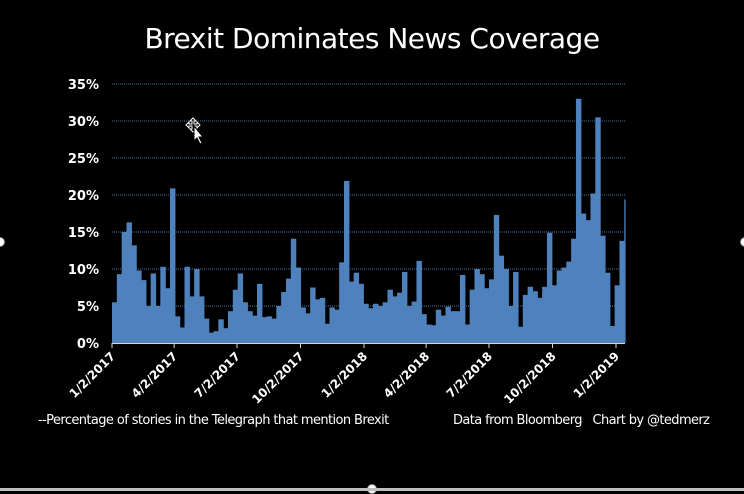 This screenshot has width=744, height=494. I want to click on x-tick-label: 1/2/2019, so click(597, 375).